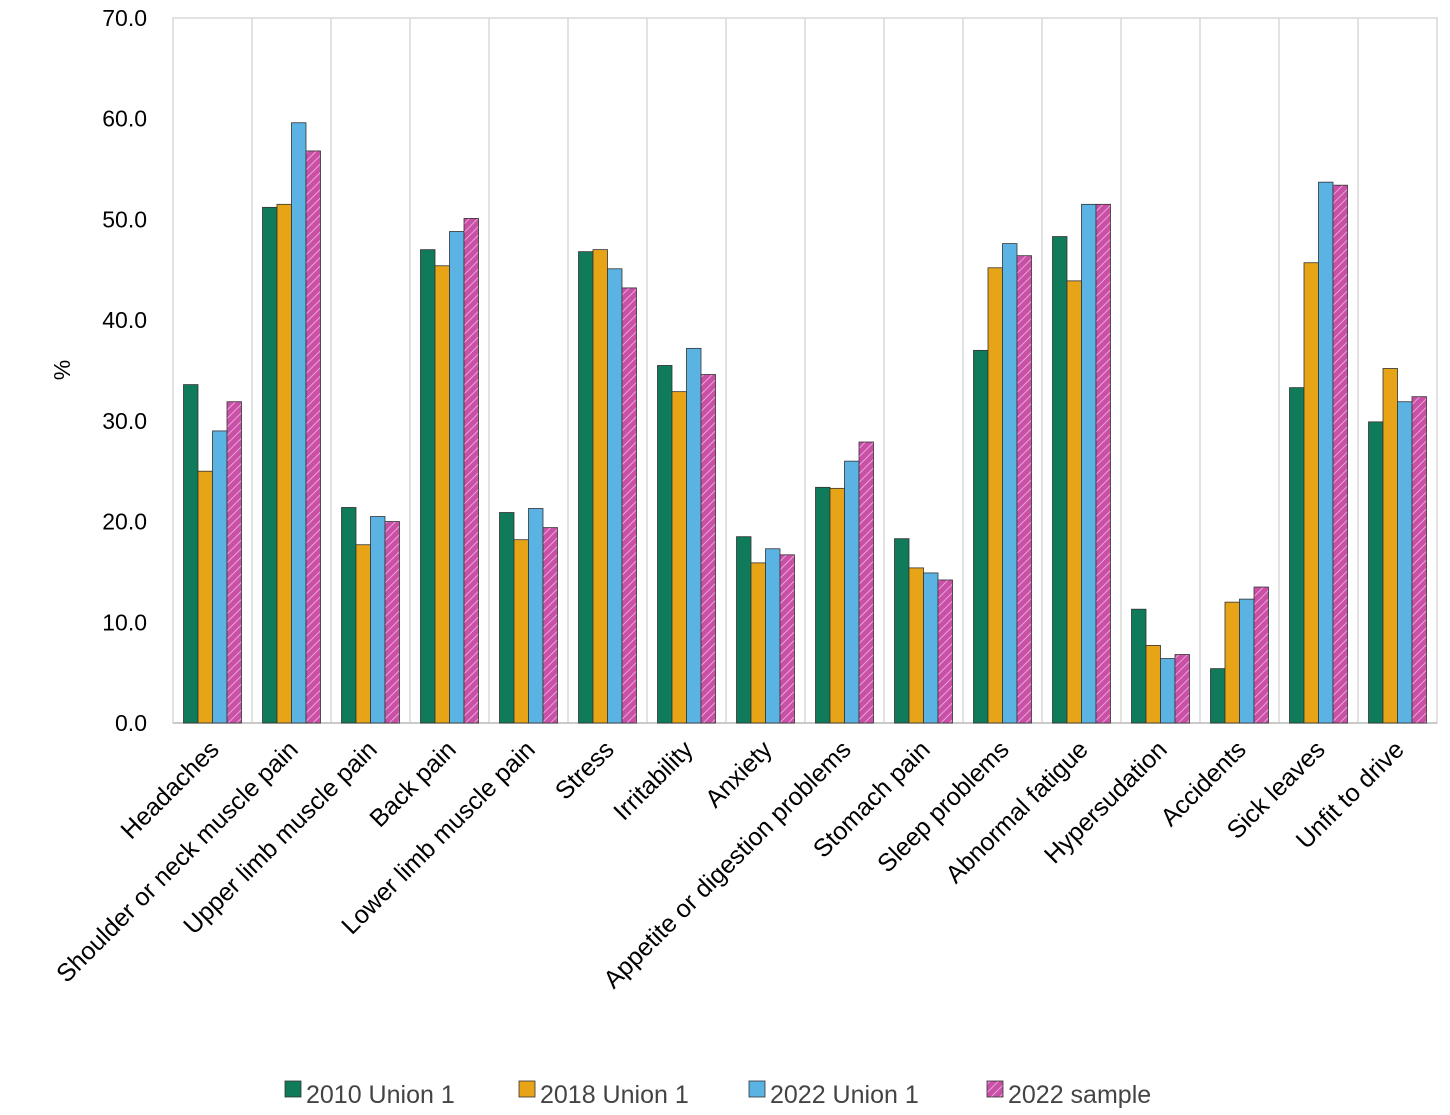 Image resolution: width=1450 pixels, height=1115 pixels. I want to click on y-axis-title: %, so click(62, 370).